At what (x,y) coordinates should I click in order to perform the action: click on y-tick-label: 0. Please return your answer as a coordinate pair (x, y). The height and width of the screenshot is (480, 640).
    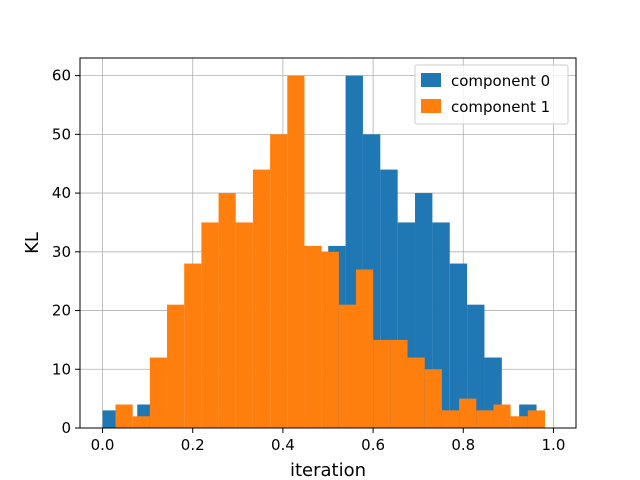
    Looking at the image, I should click on (66, 428).